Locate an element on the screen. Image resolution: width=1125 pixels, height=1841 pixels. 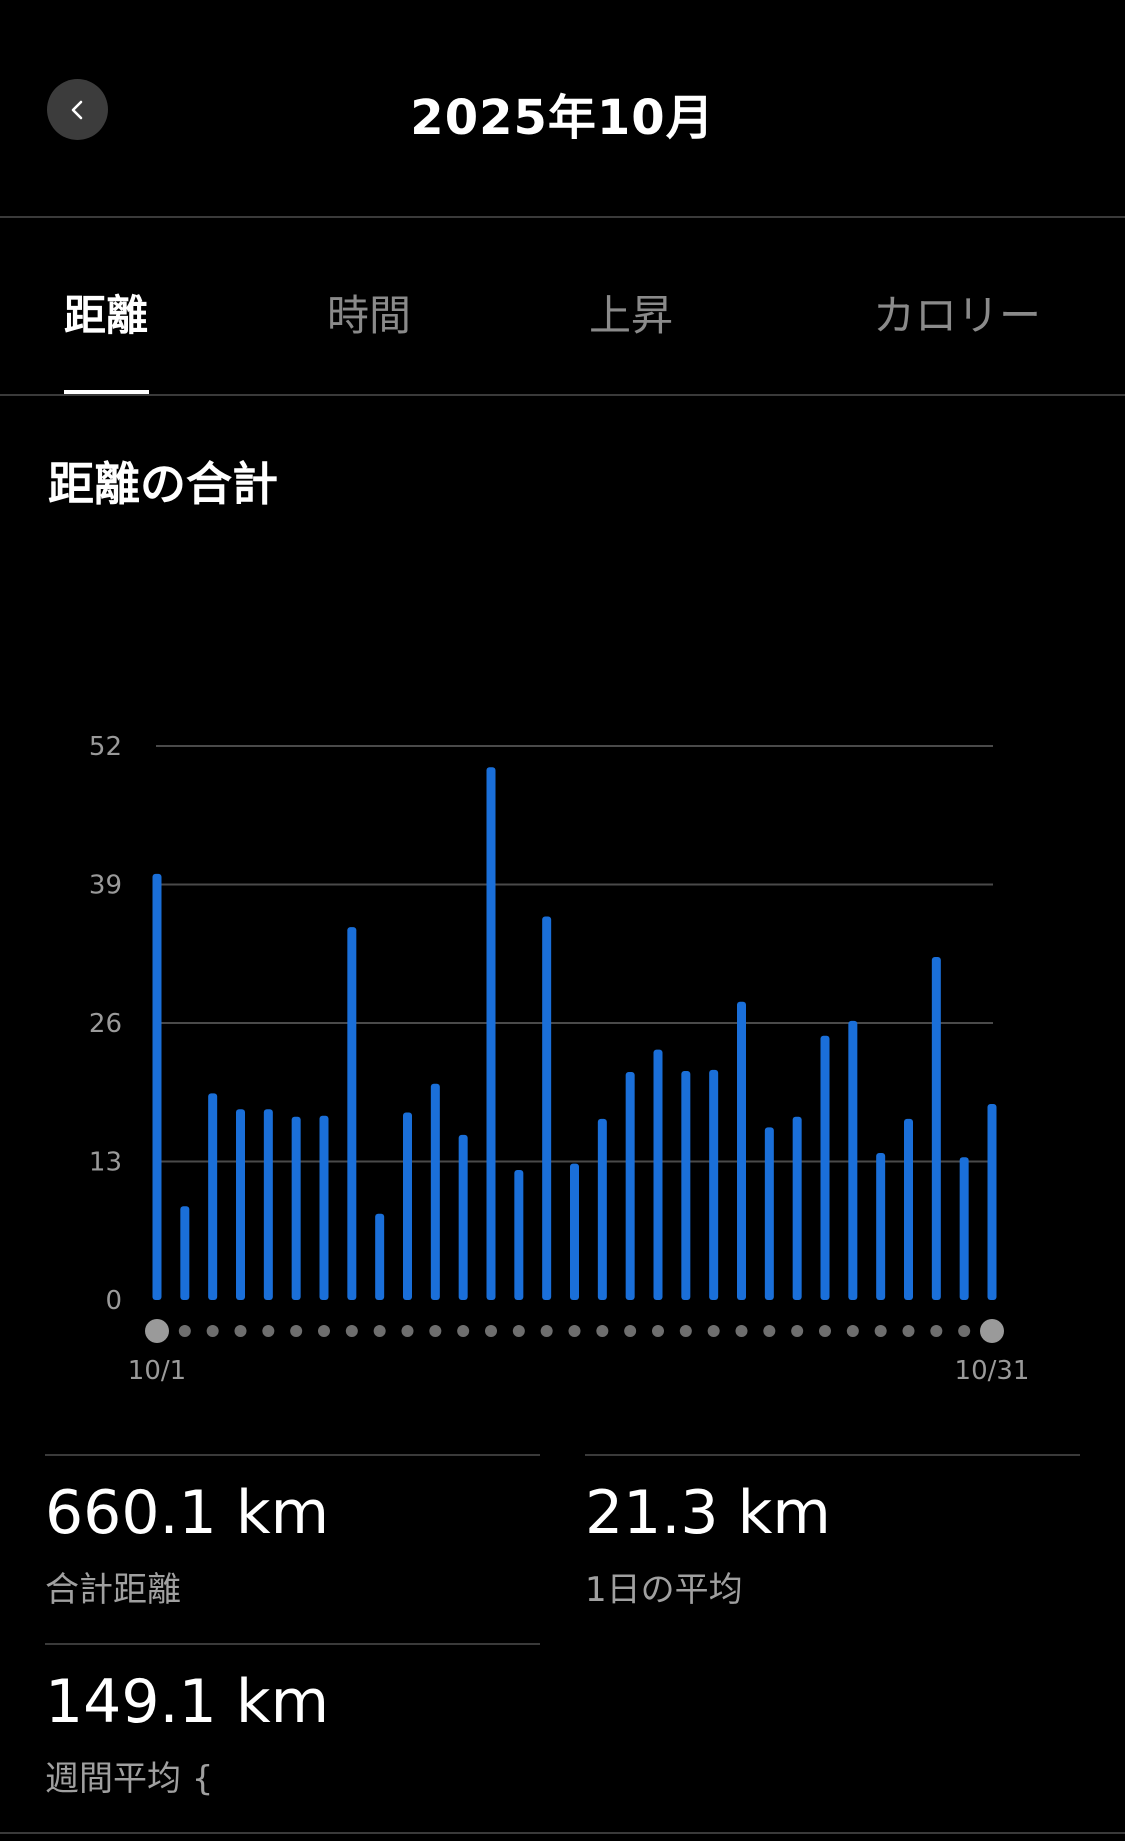
day-slider is located at coordinates (574, 1331).